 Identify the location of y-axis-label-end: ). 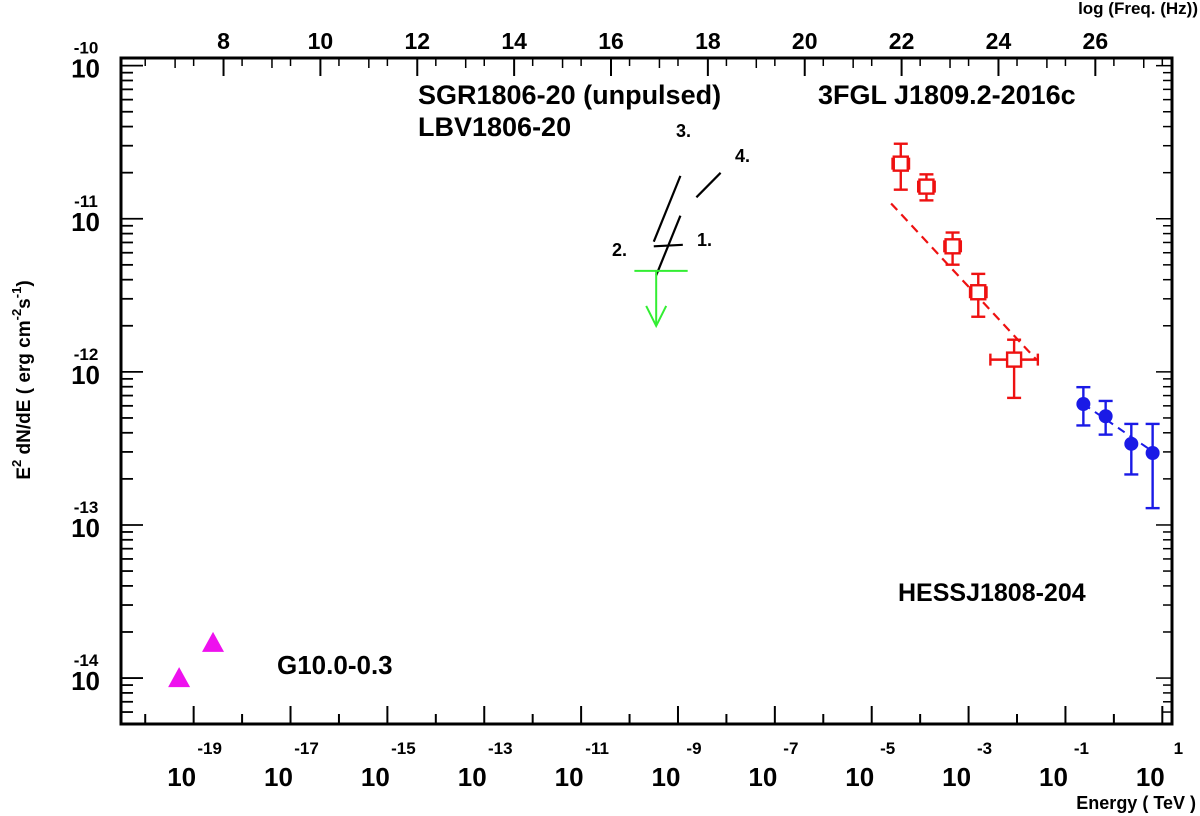
(24, 283).